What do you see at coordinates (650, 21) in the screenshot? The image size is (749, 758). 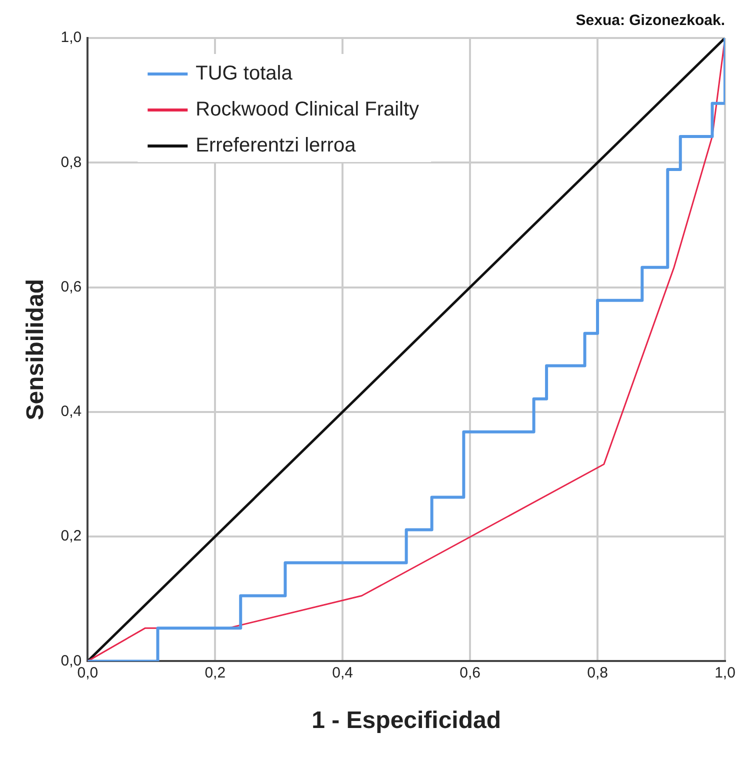 I see `chart-title: Sexua: Gizonezkoak.` at bounding box center [650, 21].